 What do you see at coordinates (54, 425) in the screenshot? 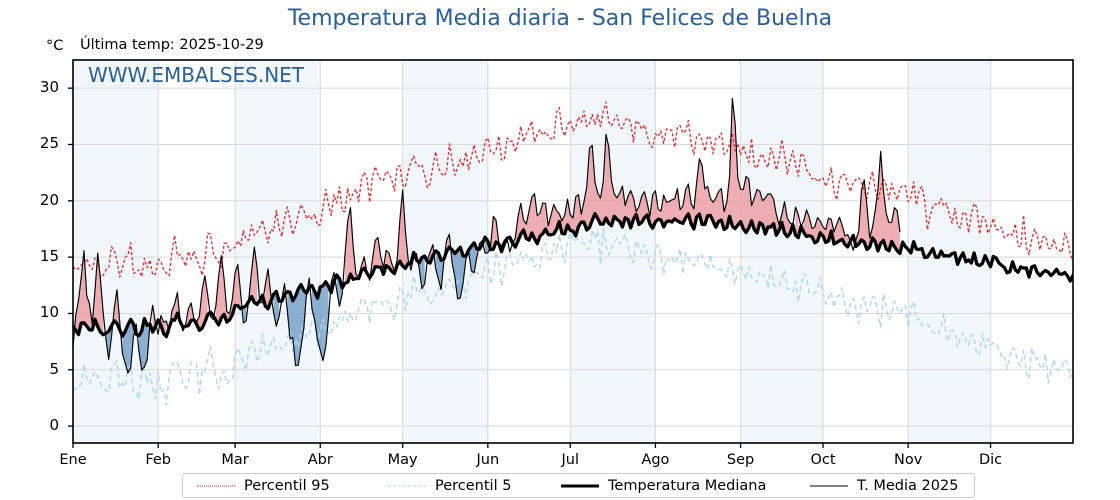
I see `y-tick-label: 0` at bounding box center [54, 425].